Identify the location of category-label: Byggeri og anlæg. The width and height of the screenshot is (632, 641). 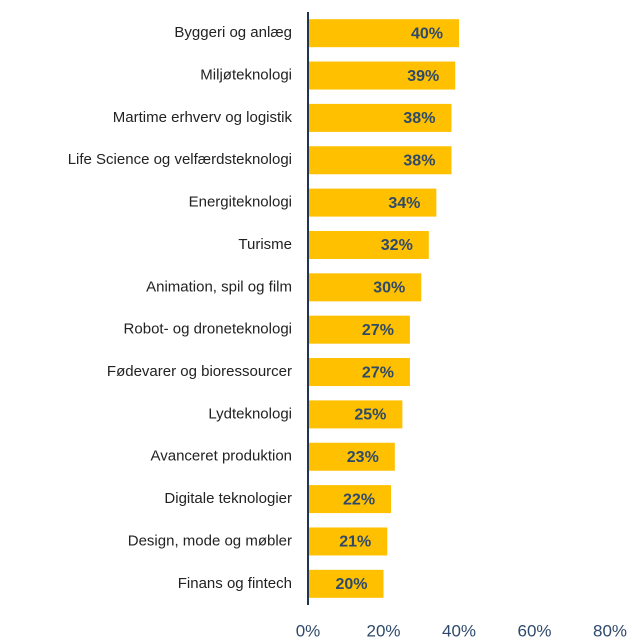
(233, 32).